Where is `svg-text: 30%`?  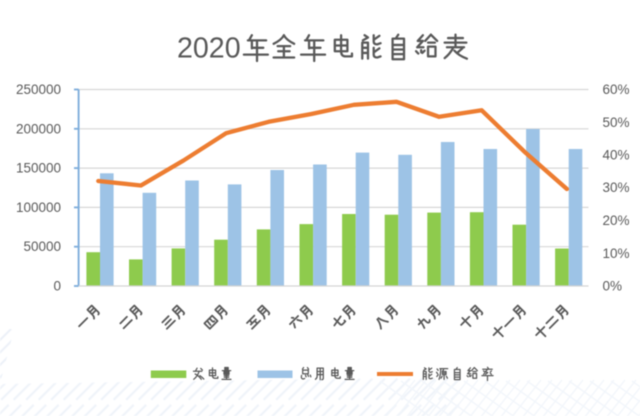
svg-text: 30% is located at coordinates (616, 187).